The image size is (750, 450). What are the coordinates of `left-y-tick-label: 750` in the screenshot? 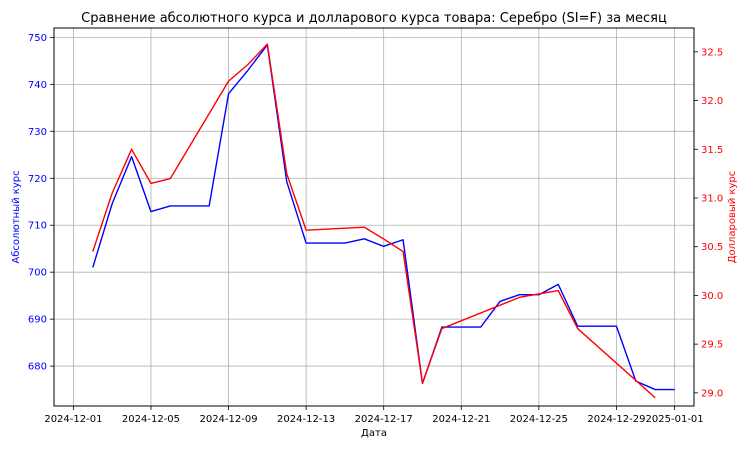 It's located at (37, 38).